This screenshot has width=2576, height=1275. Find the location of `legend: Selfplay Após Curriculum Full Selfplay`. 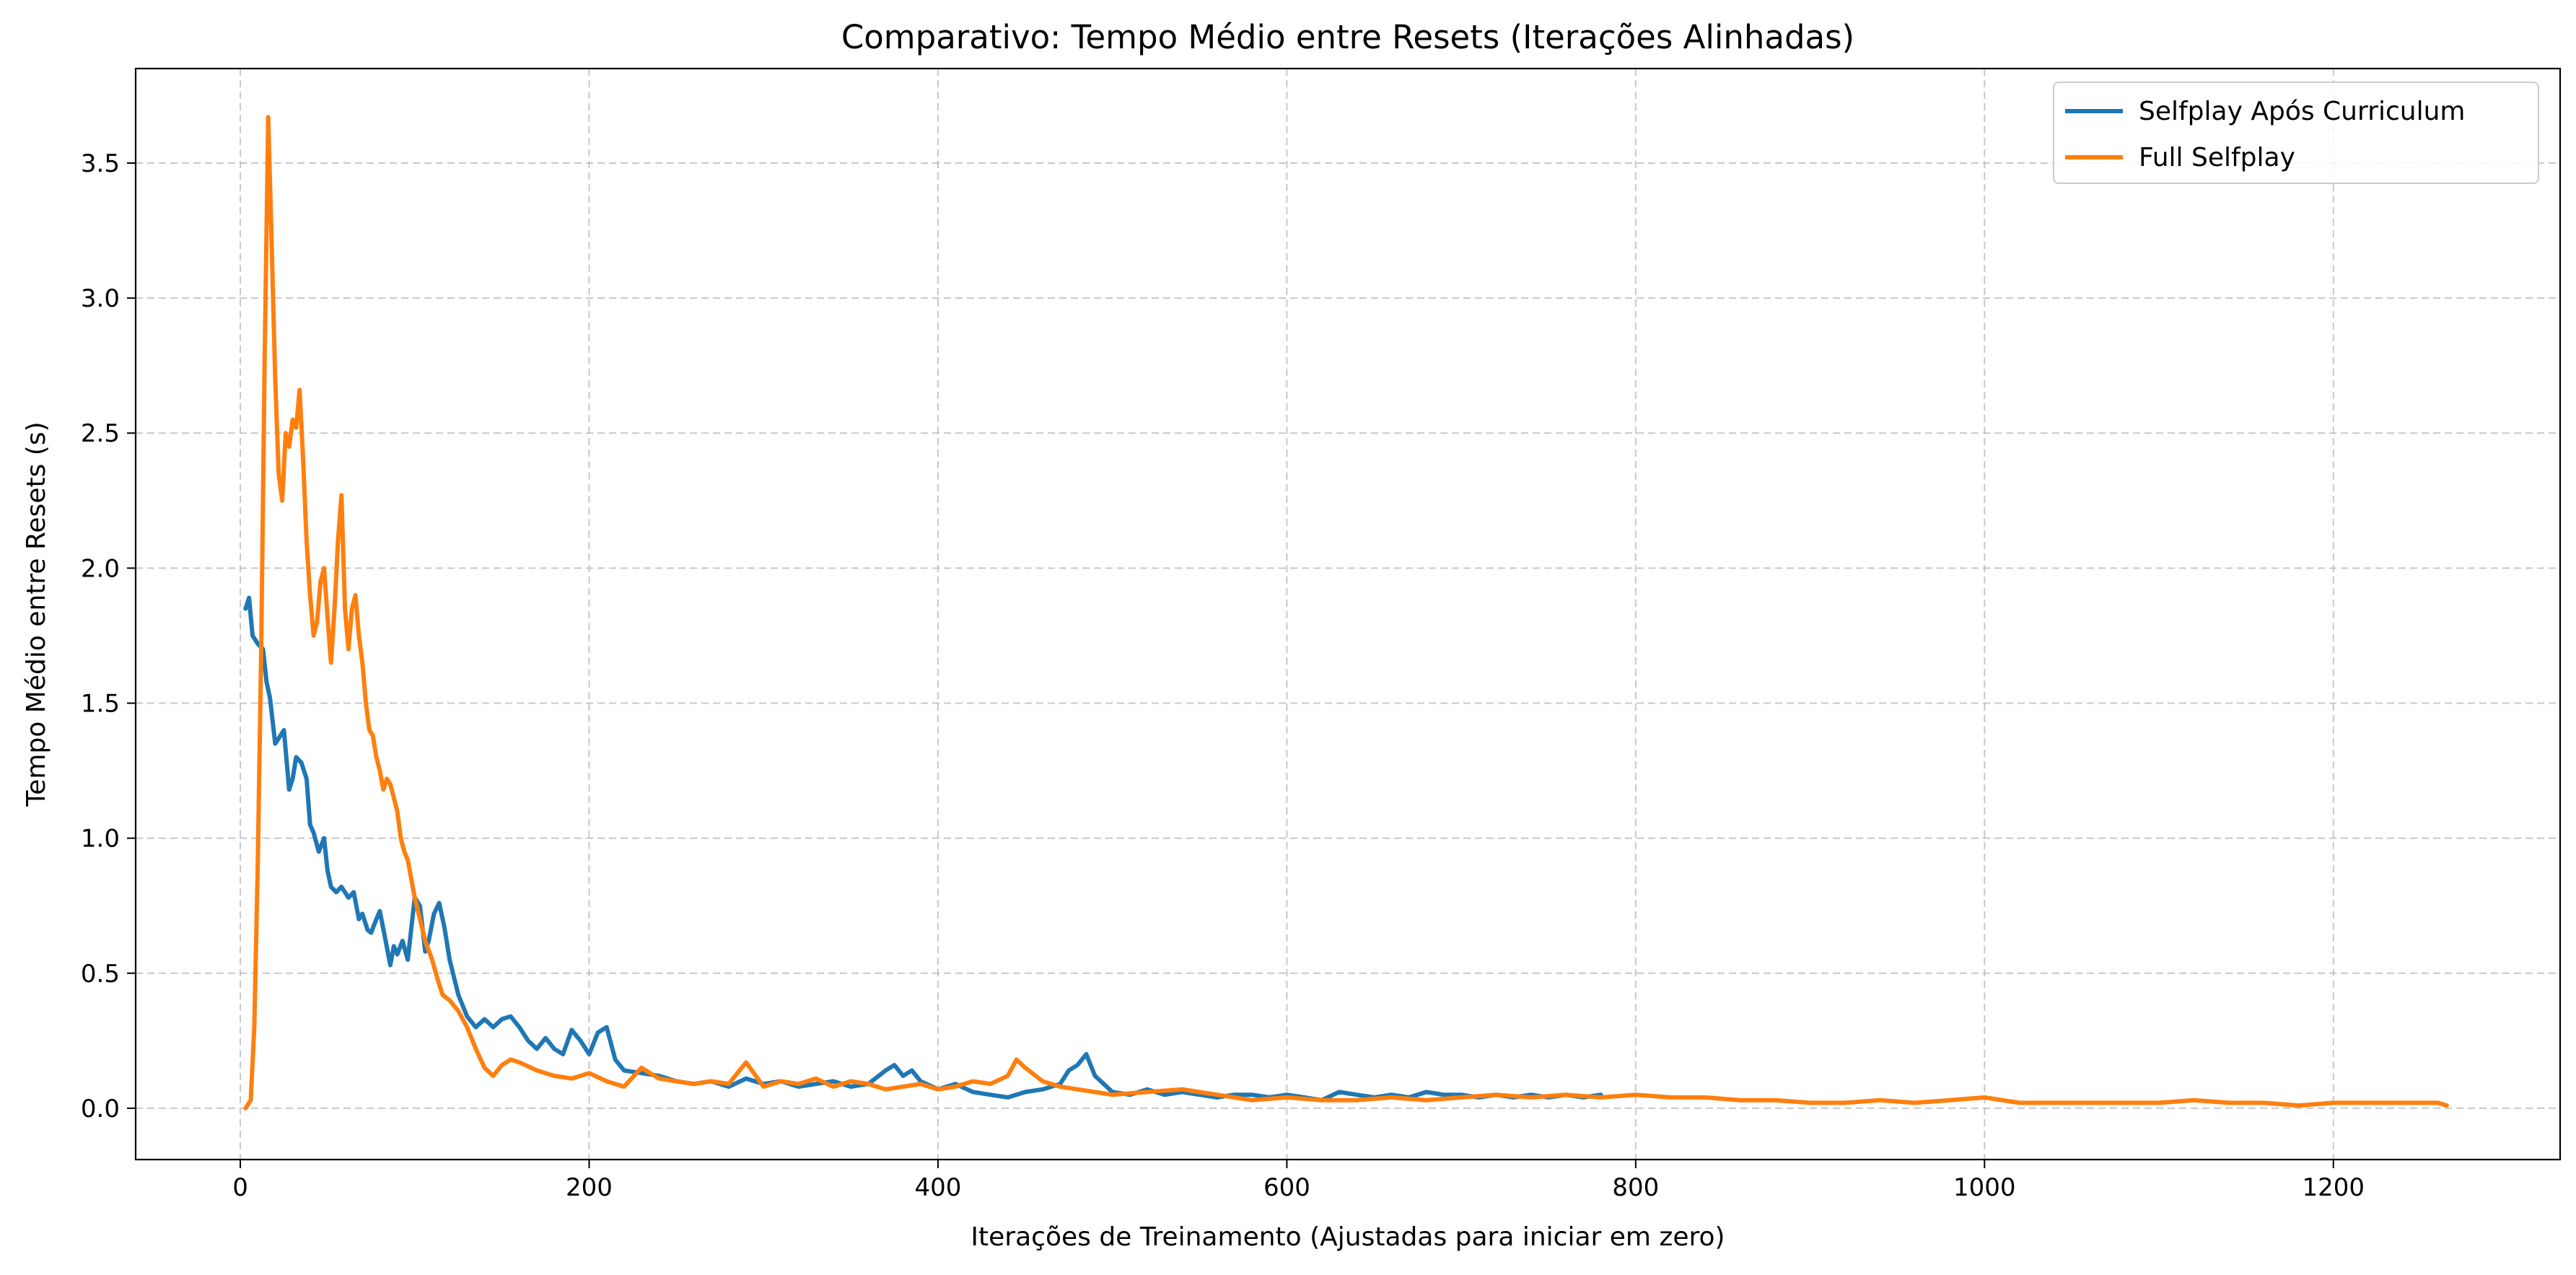

legend: Selfplay Após Curriculum Full Selfplay is located at coordinates (2296, 133).